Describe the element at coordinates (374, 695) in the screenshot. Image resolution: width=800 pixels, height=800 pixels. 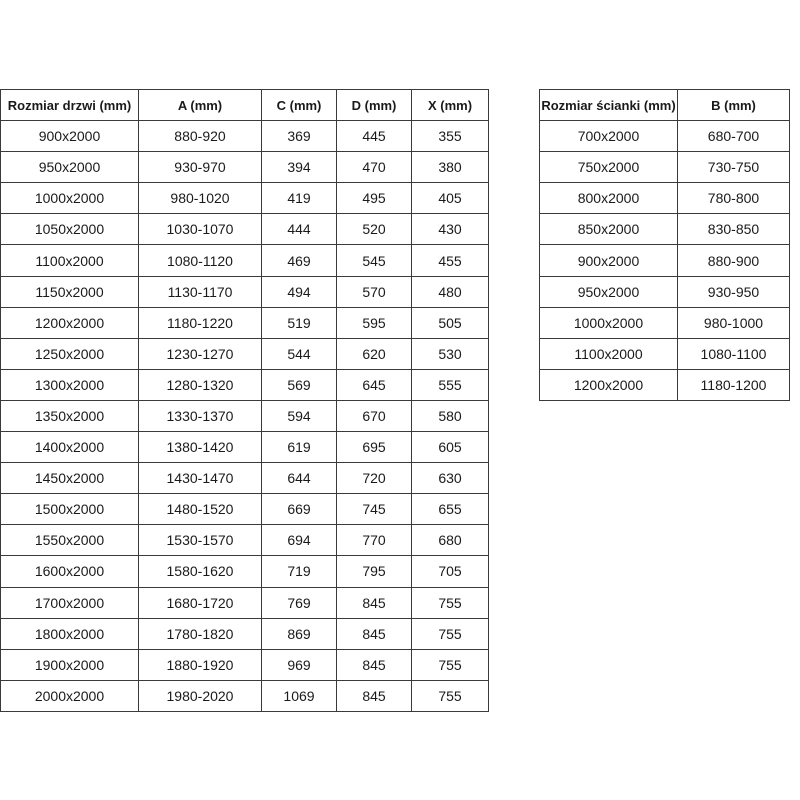
I see `table-cell: 845` at that location.